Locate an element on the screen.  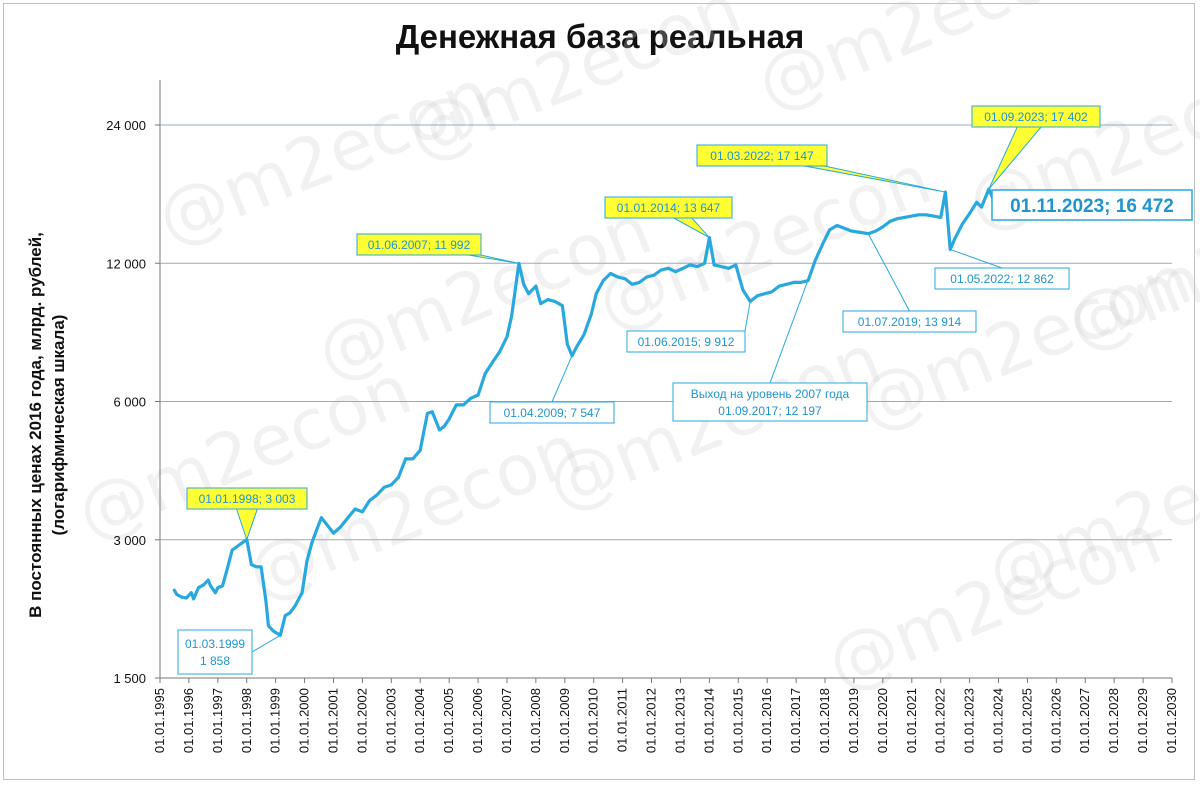
x-tick-label: 01.01.2006 is located at coordinates (477, 720).